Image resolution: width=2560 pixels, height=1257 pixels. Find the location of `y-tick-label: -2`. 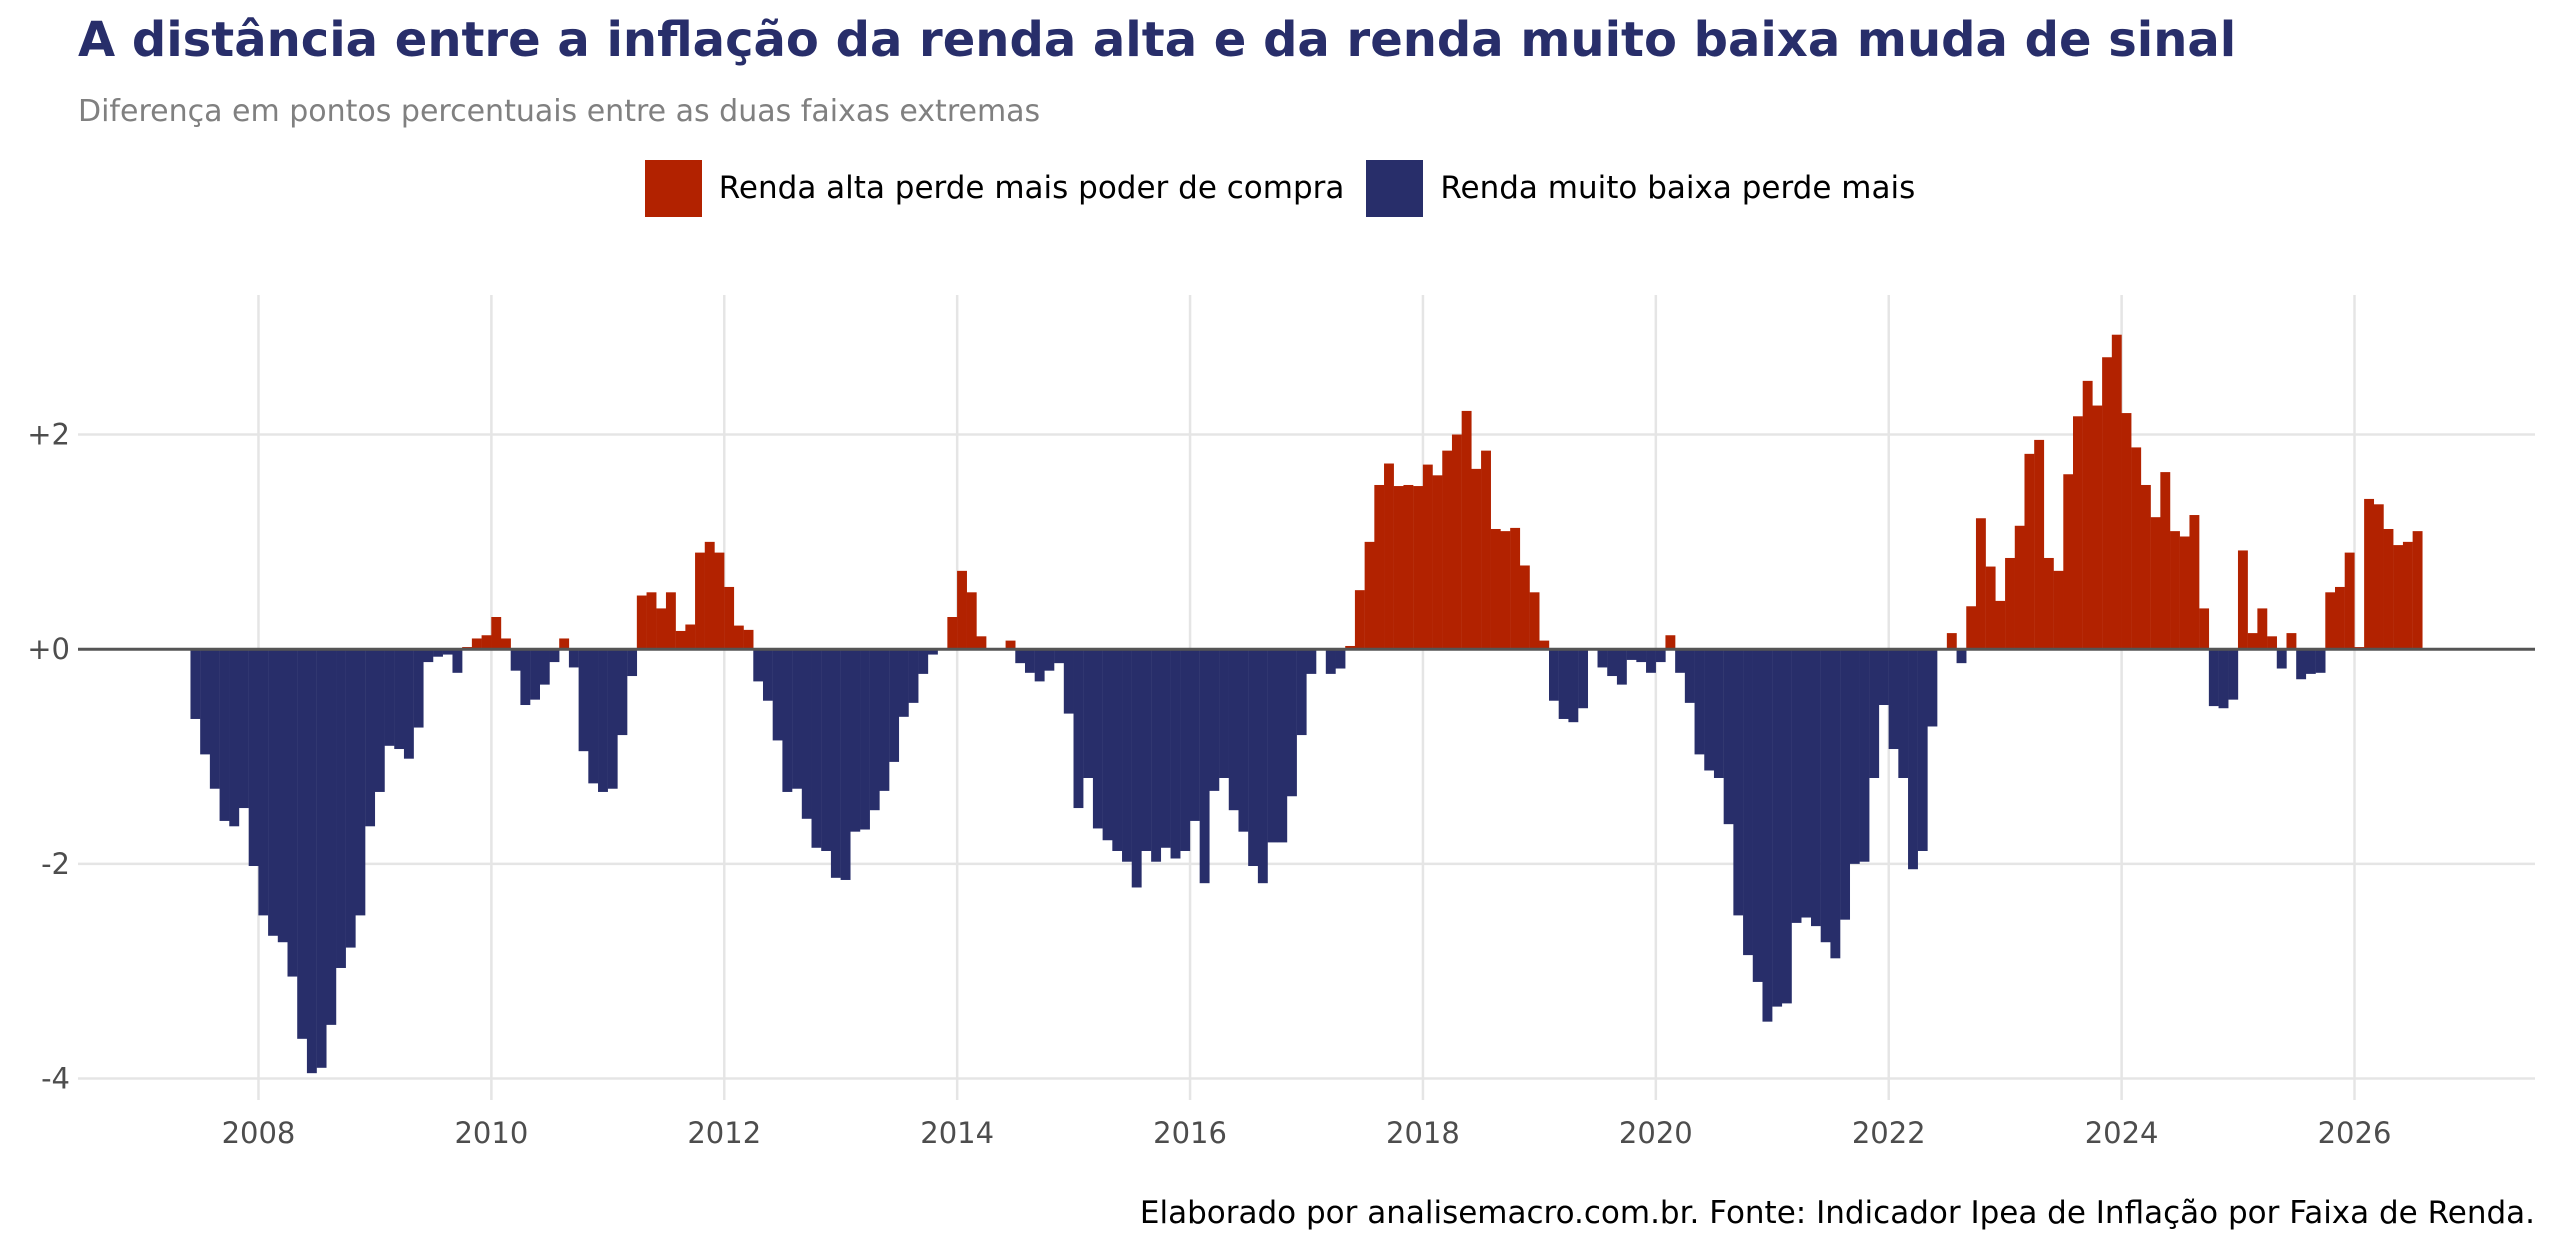

y-tick-label: -2 is located at coordinates (55, 864).